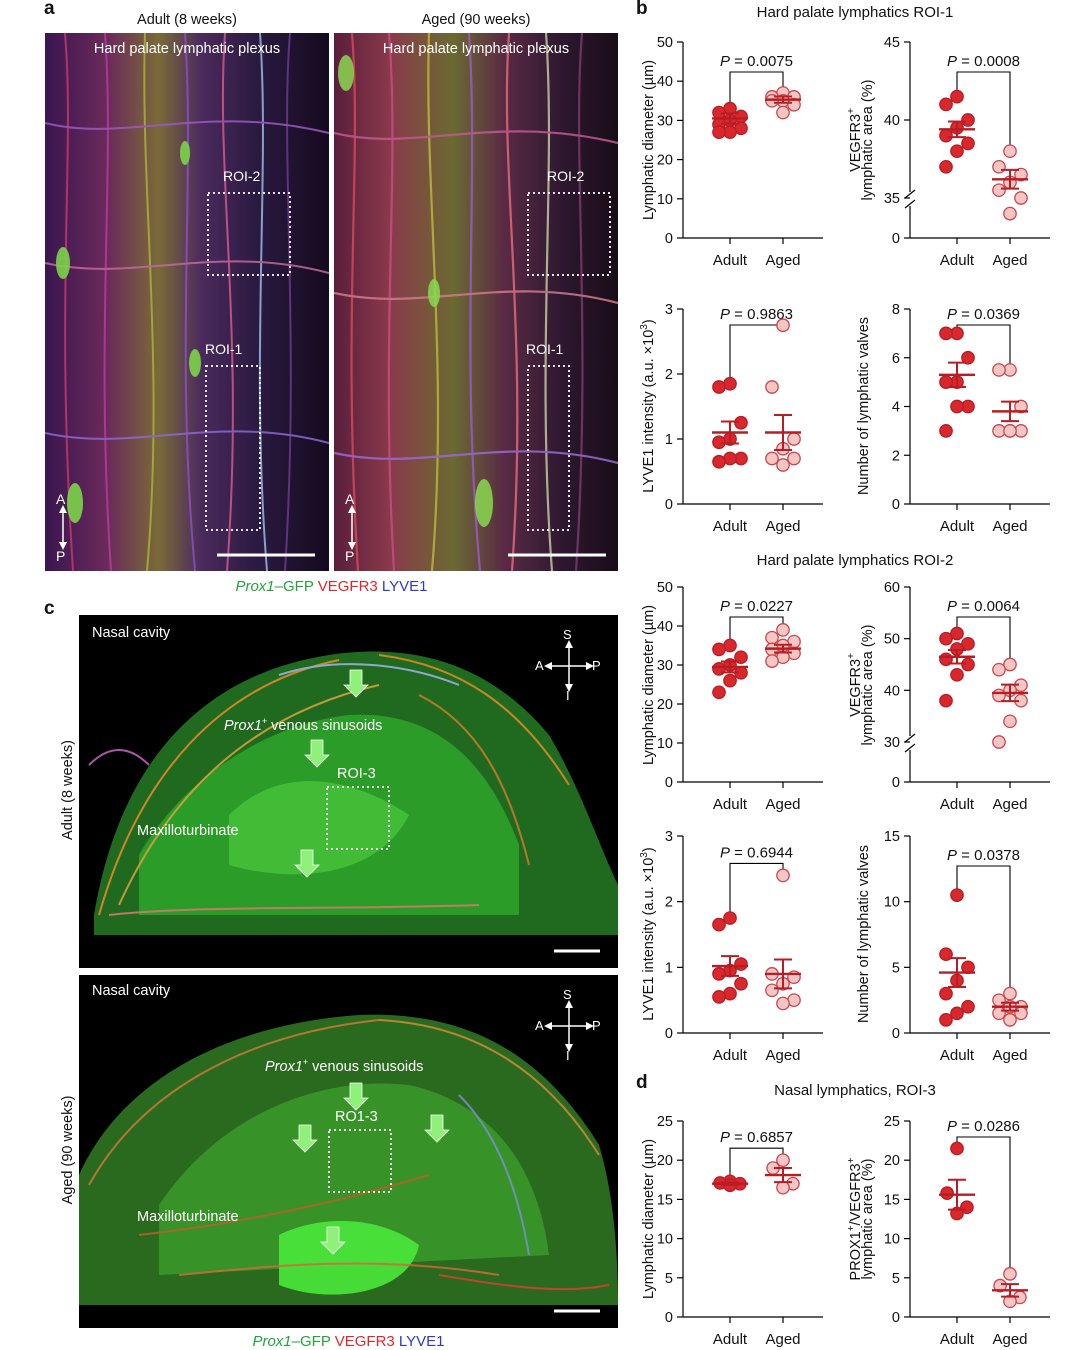 The height and width of the screenshot is (1350, 1080). I want to click on image-label-plexus: Hard palate lymphatic plexus, so click(476, 49).